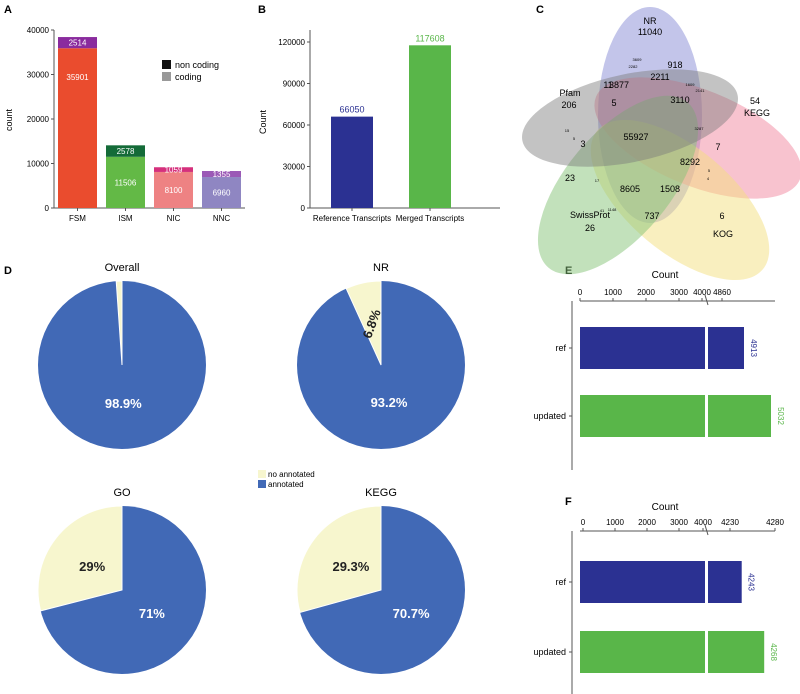 This screenshot has width=800, height=694. I want to click on x-tick-label: 4000, so click(702, 292).